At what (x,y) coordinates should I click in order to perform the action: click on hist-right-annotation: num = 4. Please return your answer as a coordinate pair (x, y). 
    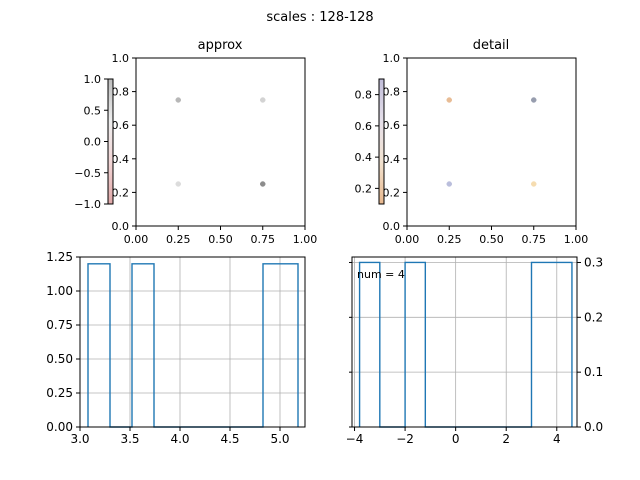
    Looking at the image, I should click on (381, 274).